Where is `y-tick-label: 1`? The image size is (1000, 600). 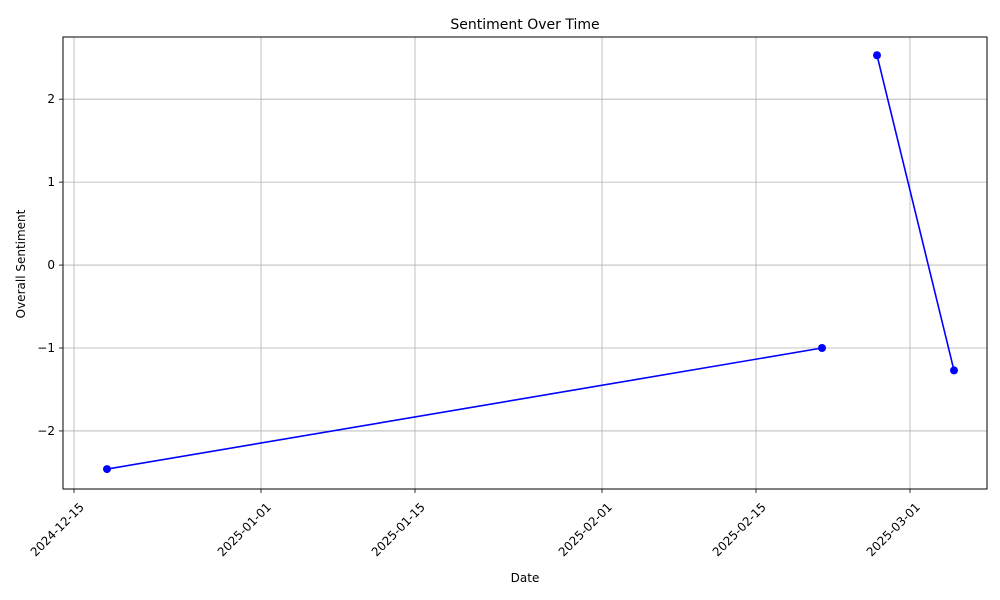
y-tick-label: 1 is located at coordinates (51, 182).